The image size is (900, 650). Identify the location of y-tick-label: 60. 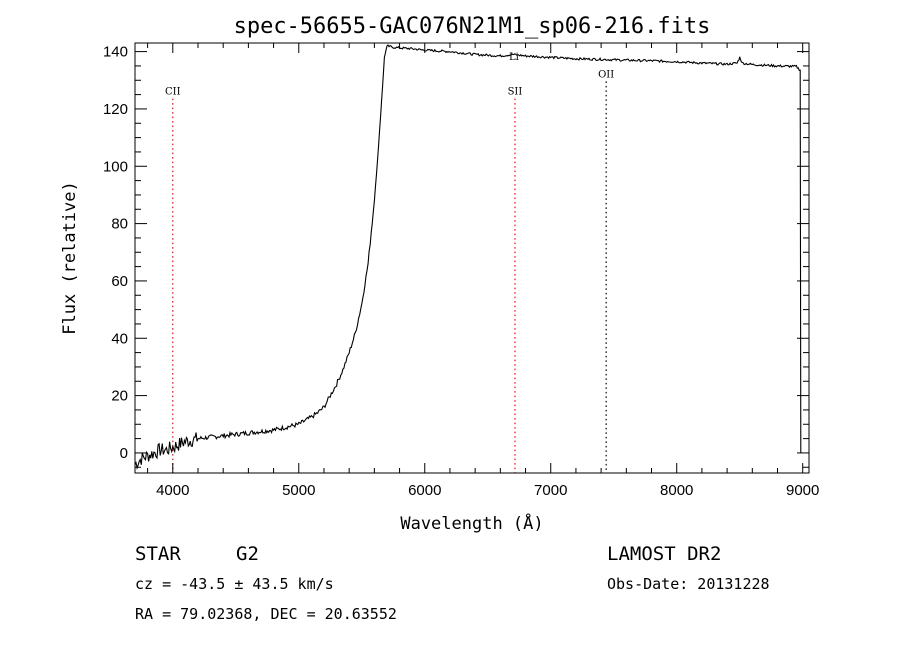
(119, 281).